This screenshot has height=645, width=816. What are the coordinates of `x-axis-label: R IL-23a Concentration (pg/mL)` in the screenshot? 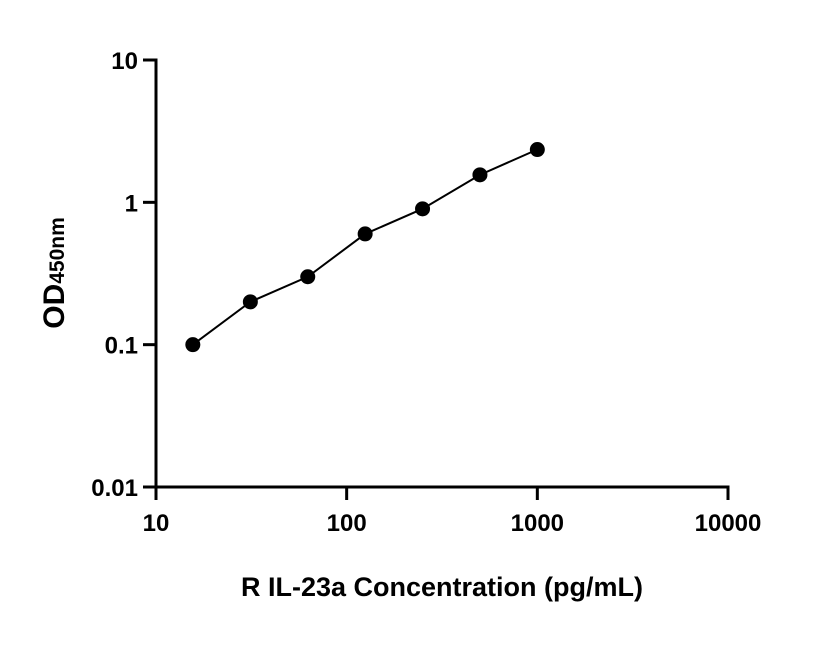 It's located at (442, 587).